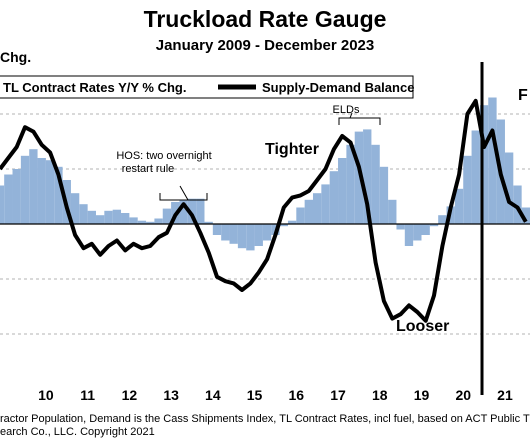 The width and height of the screenshot is (530, 442). Describe the element at coordinates (255, 395) in the screenshot. I see `x-tick-label: 15` at that location.